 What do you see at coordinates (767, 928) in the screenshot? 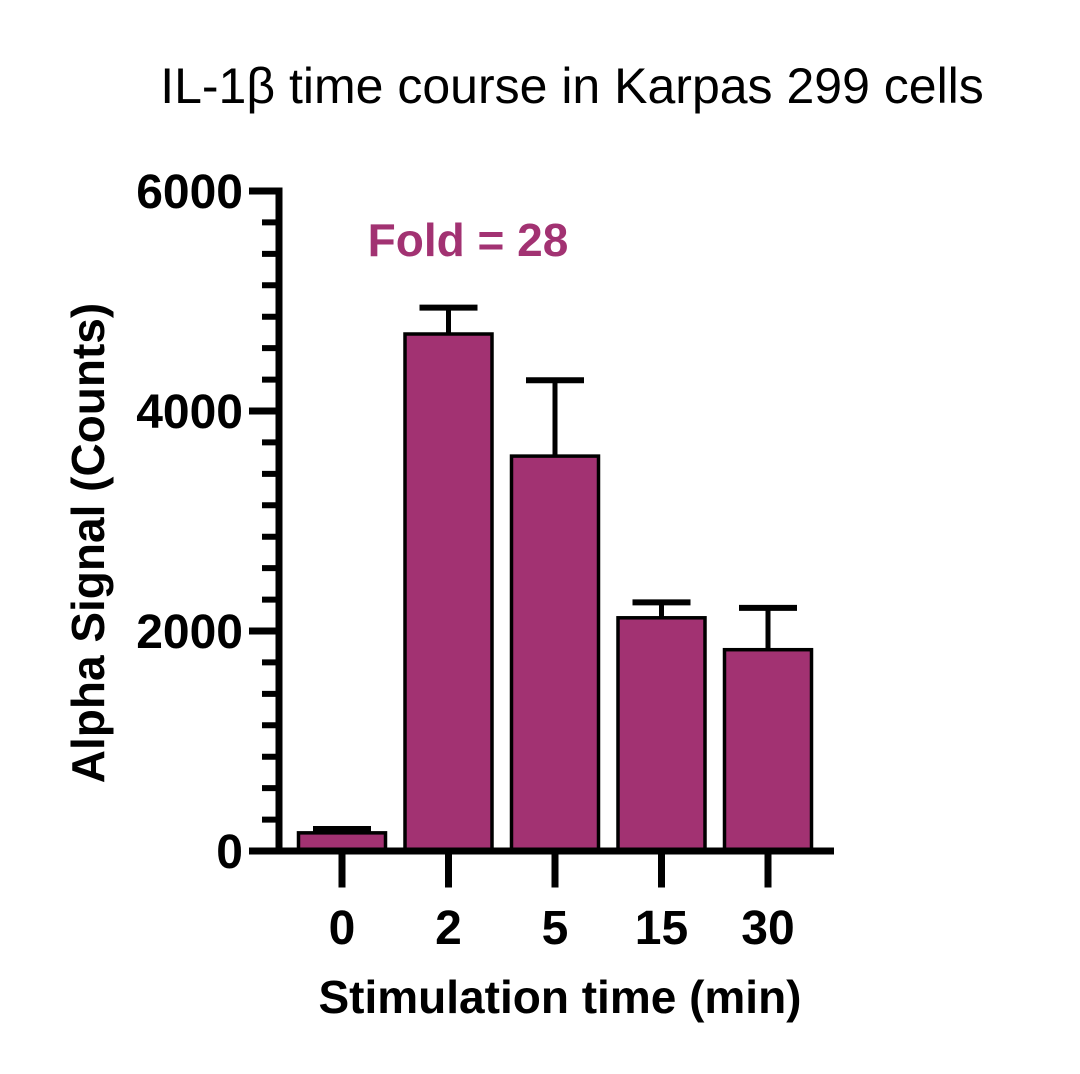
I see `x-tick-label-30: 30` at bounding box center [767, 928].